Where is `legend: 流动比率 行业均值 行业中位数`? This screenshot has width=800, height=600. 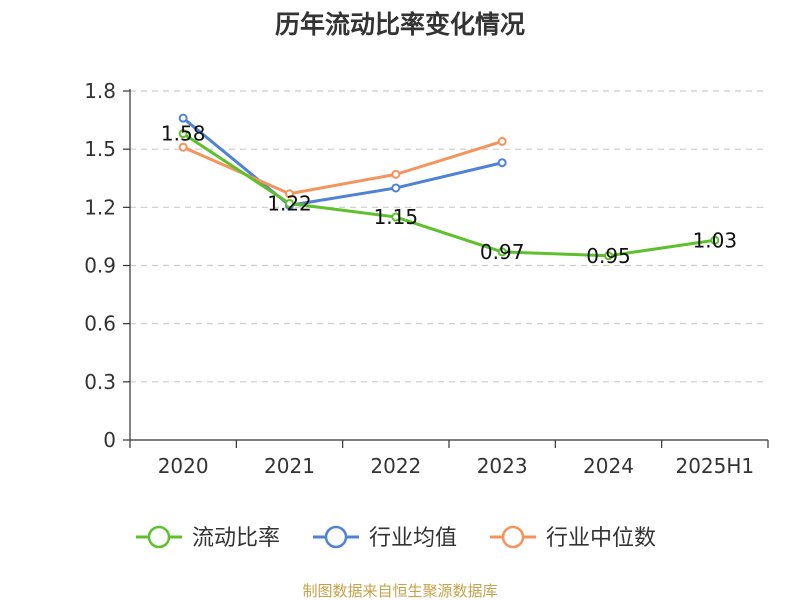
legend: 流动比率 行业均值 行业中位数 is located at coordinates (396, 538).